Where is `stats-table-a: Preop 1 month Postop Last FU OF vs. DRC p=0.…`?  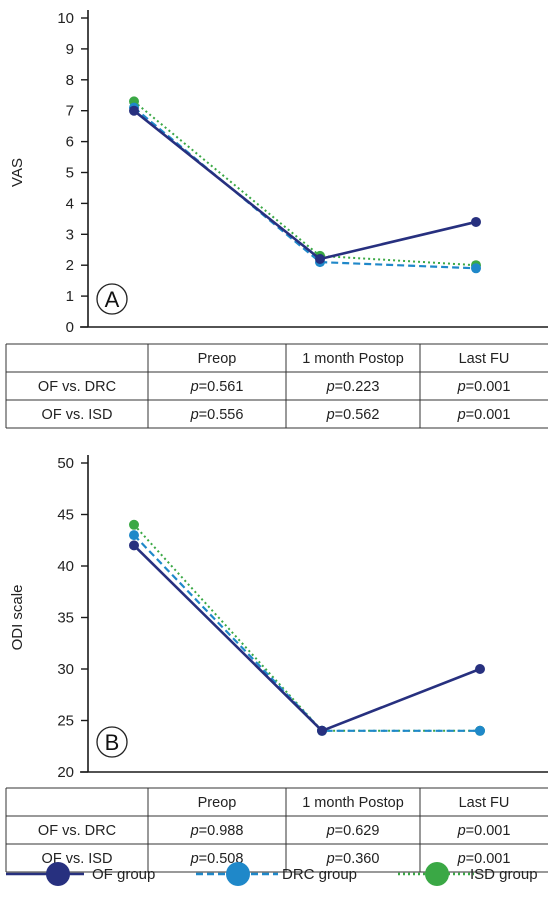 stats-table-a: Preop 1 month Postop Last FU OF vs. DRC p=0.… is located at coordinates (276, 386).